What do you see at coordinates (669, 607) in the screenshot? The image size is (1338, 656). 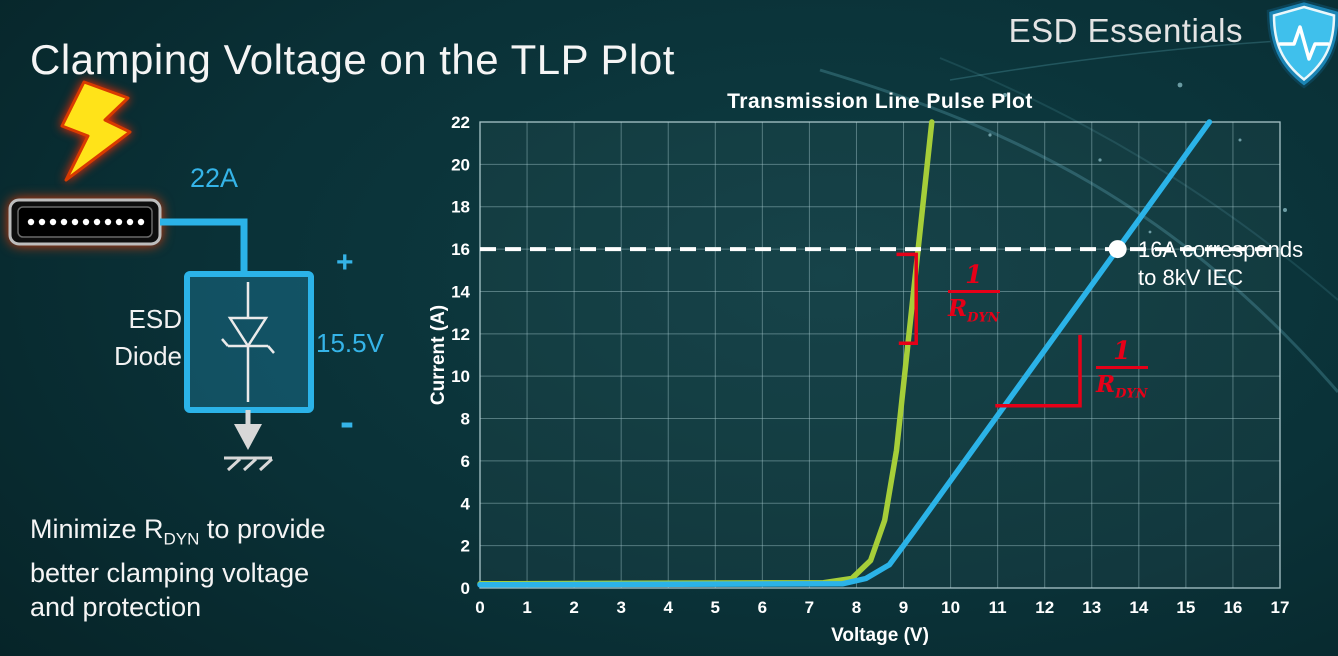 I see `x-tick-label: 4` at bounding box center [669, 607].